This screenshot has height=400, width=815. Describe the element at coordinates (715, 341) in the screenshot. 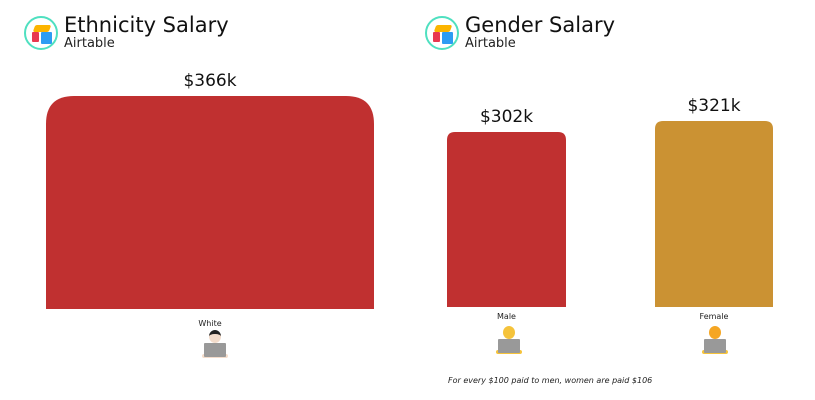

I see `woman-technologist-icon` at that location.